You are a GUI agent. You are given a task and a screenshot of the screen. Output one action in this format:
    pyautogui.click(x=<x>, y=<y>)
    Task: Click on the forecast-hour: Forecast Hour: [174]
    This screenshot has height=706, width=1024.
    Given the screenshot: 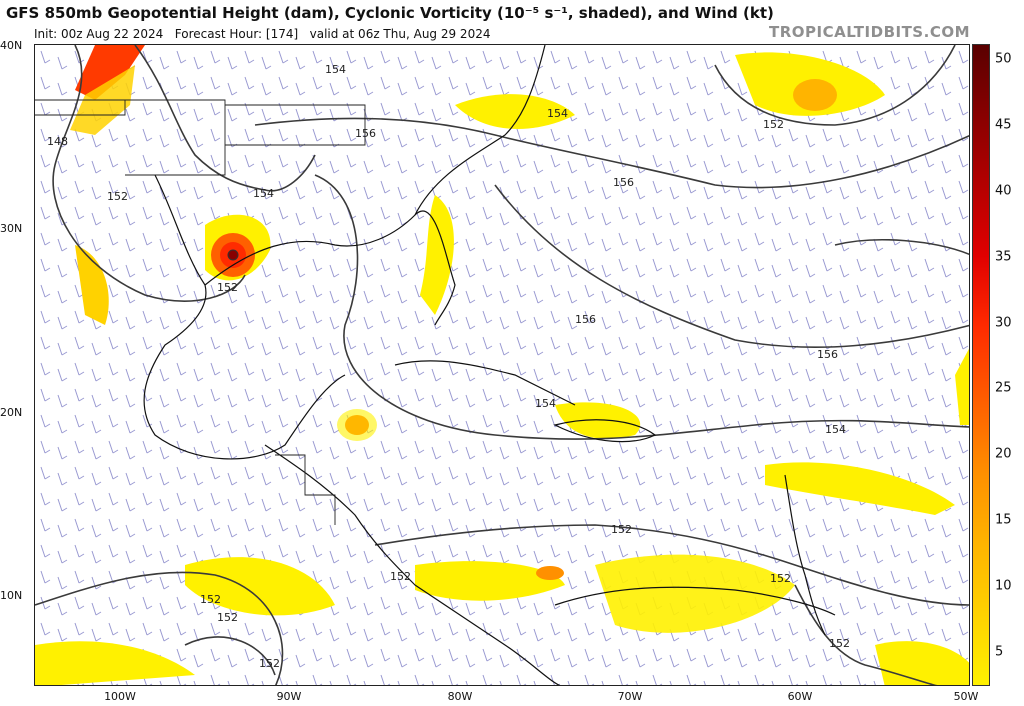 What is the action you would take?
    pyautogui.click(x=236, y=34)
    